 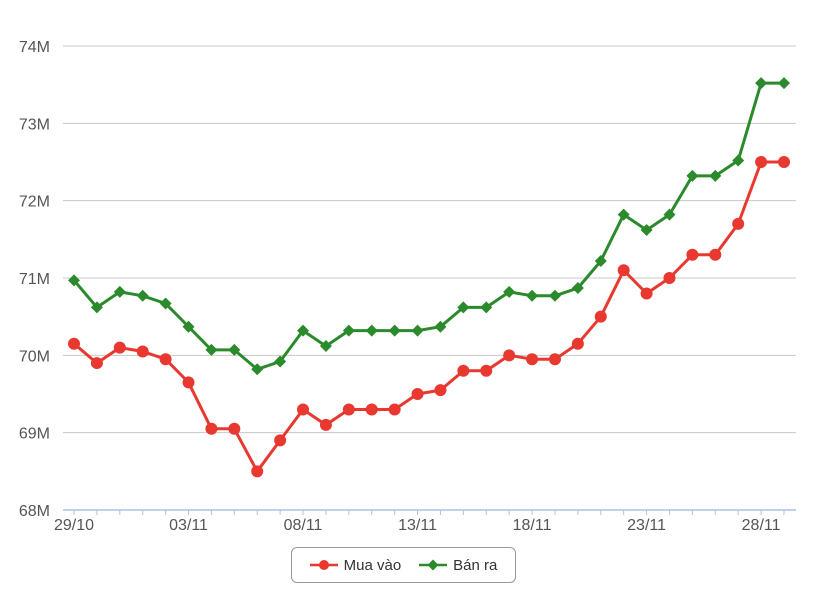 I want to click on x-tick-label: 28/11, so click(x=761, y=525).